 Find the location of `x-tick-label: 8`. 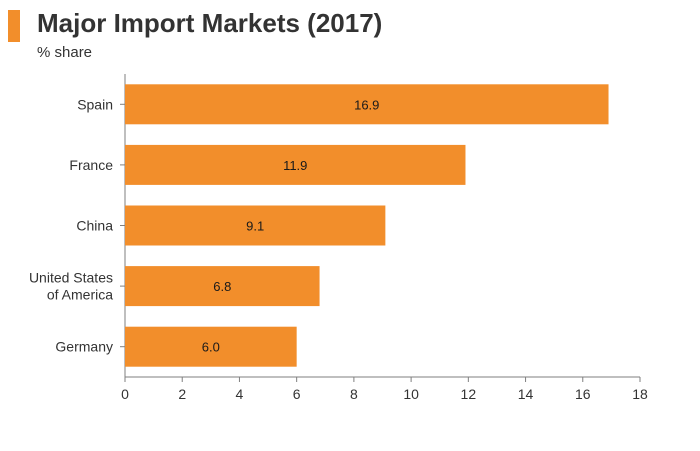

x-tick-label: 8 is located at coordinates (354, 394).